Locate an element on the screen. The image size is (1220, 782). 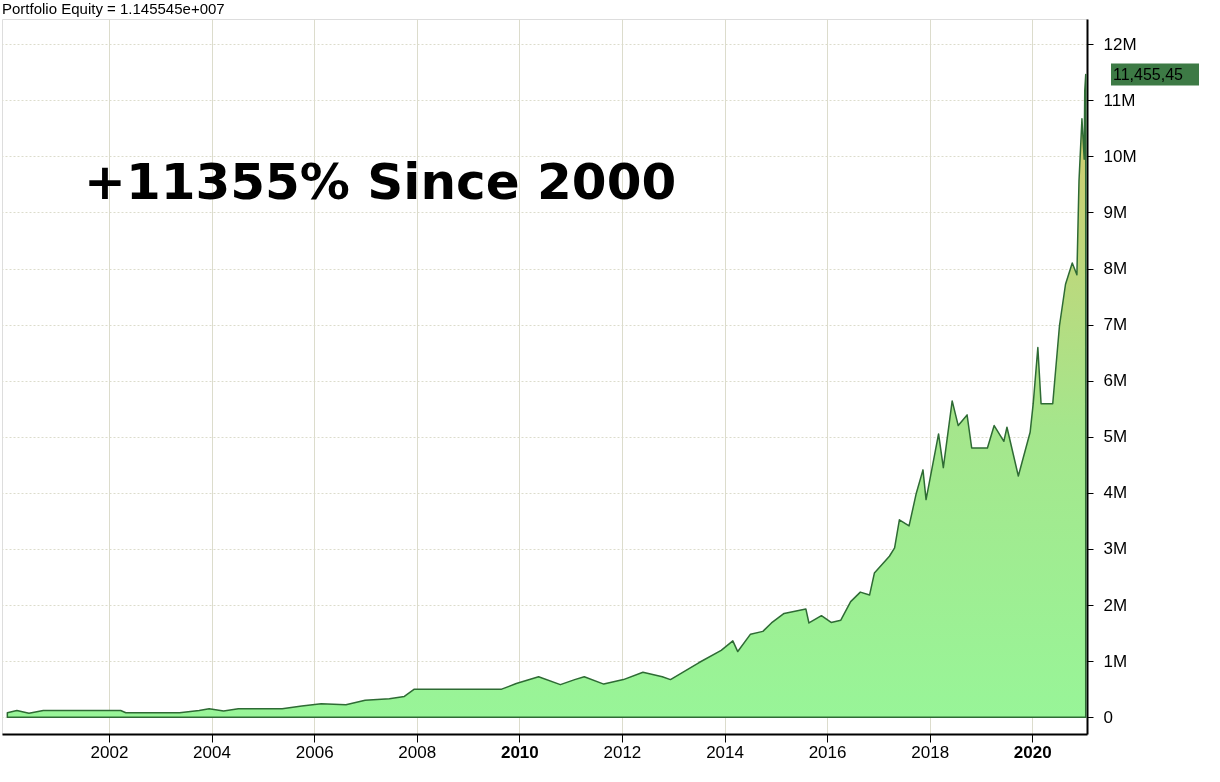
y-tick-label: 4M is located at coordinates (1115, 493).